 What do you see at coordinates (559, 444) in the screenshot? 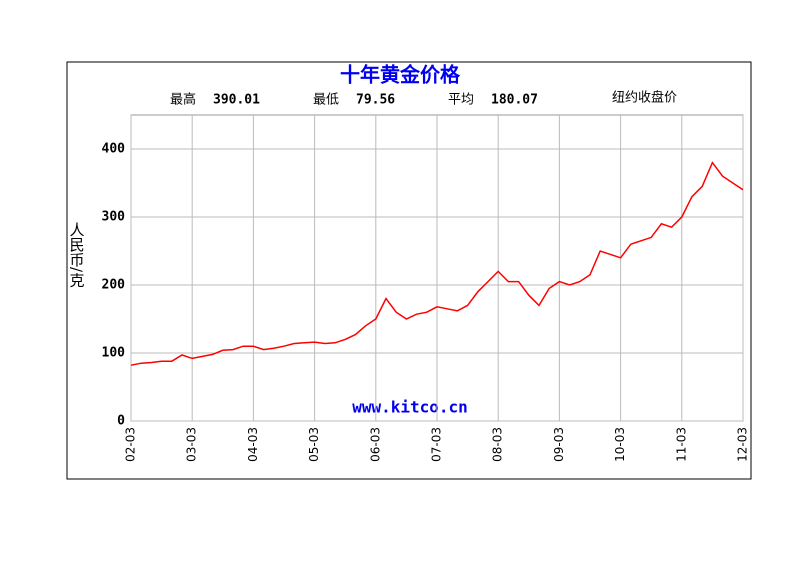
I see `x-tick-label: 09-03` at bounding box center [559, 444].